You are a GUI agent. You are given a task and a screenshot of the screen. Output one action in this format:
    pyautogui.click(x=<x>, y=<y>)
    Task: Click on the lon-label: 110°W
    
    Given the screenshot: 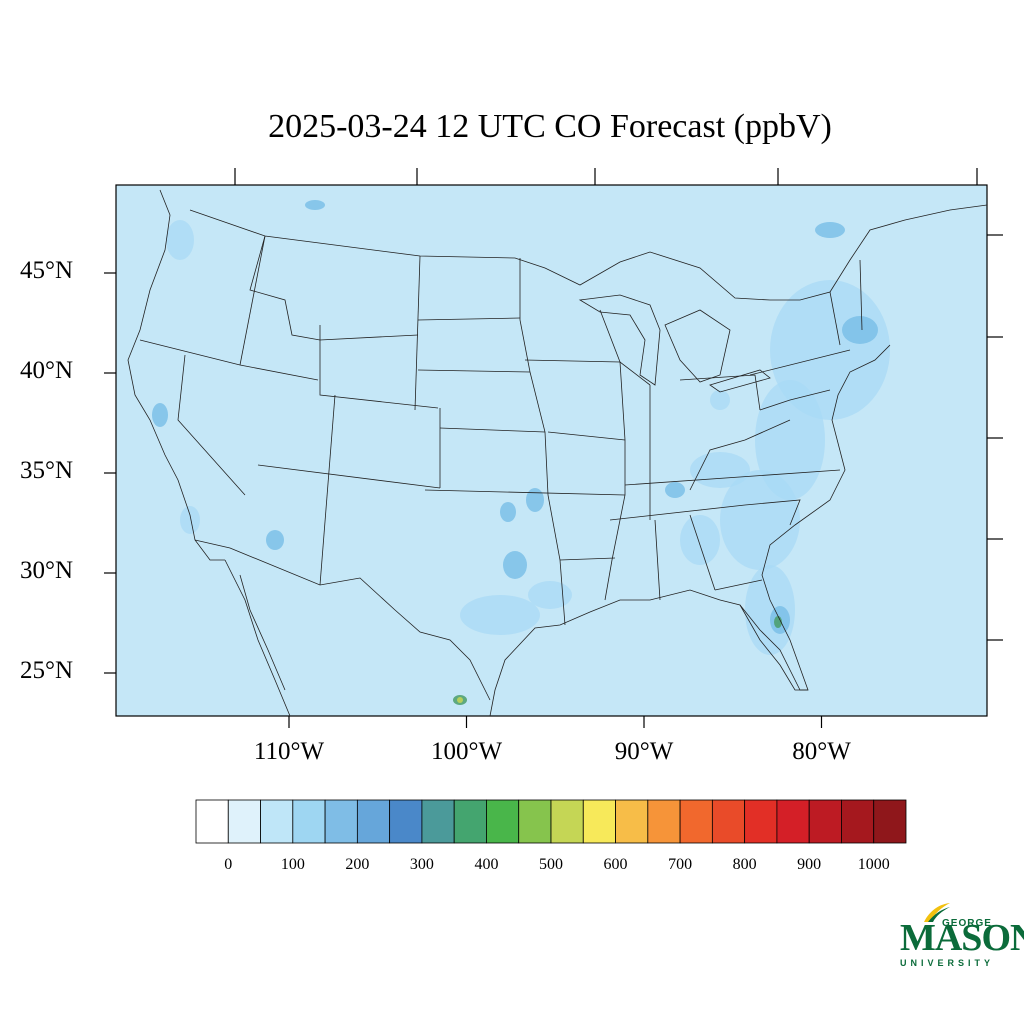 What is the action you would take?
    pyautogui.click(x=289, y=751)
    